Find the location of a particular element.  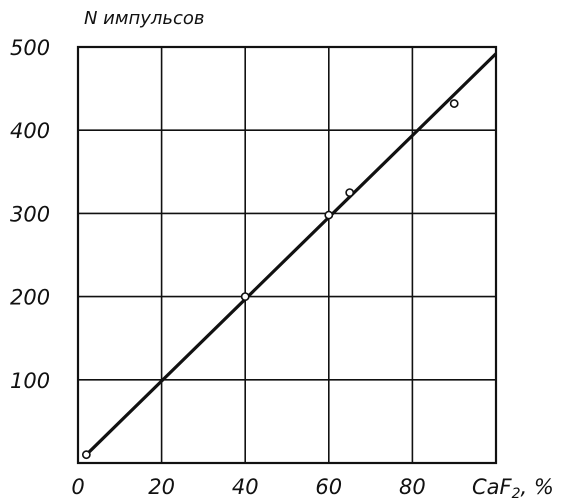

x-tick-label: 60 is located at coordinates (328, 487).